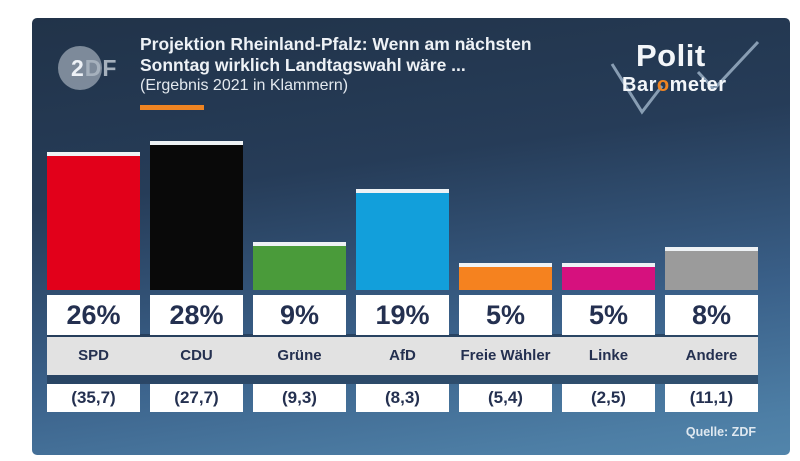  Describe the element at coordinates (505, 236) in the screenshot. I see `chart-column-freie-waehler: 5% Freie Wähler (5,4)` at that location.